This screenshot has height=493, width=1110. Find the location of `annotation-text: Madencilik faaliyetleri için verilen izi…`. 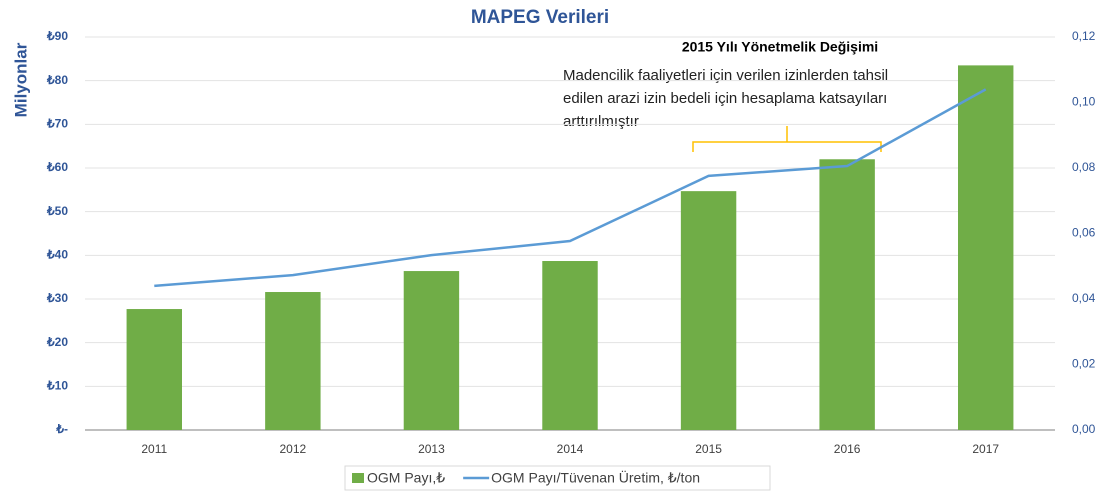

annotation-text: Madencilik faaliyetleri için verilen izi… is located at coordinates (725, 75).